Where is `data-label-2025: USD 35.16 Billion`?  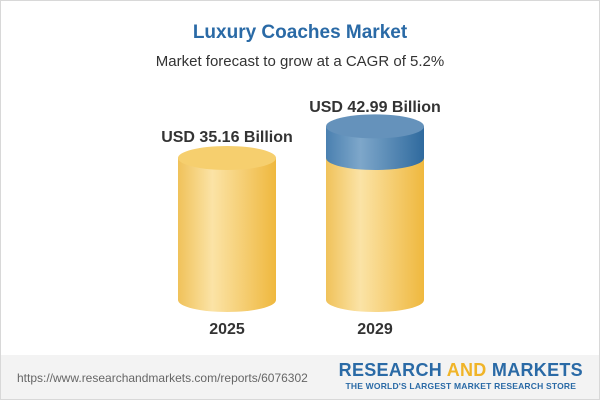 data-label-2025: USD 35.16 Billion is located at coordinates (227, 137).